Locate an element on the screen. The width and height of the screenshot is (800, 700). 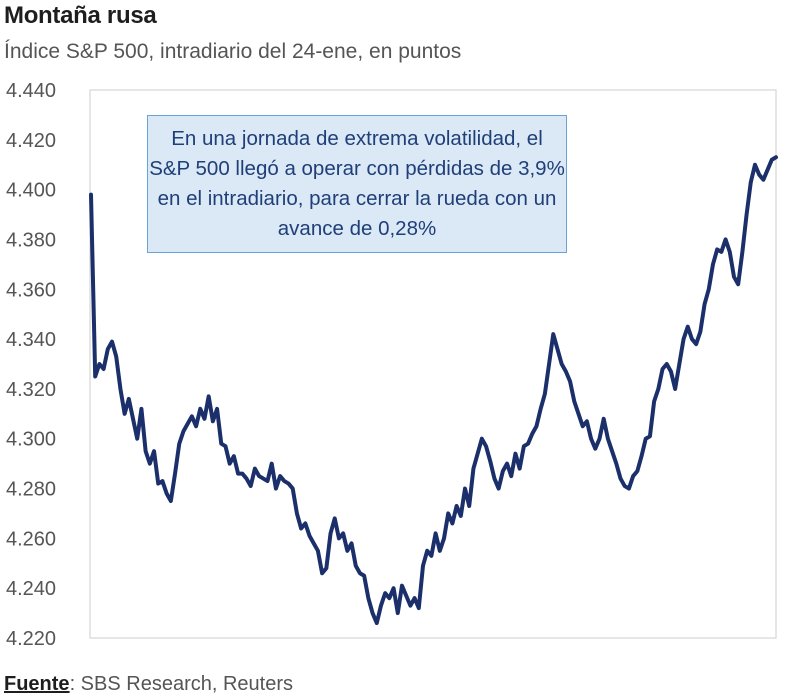
y-tick-label: 4.240 is located at coordinates (31, 589).